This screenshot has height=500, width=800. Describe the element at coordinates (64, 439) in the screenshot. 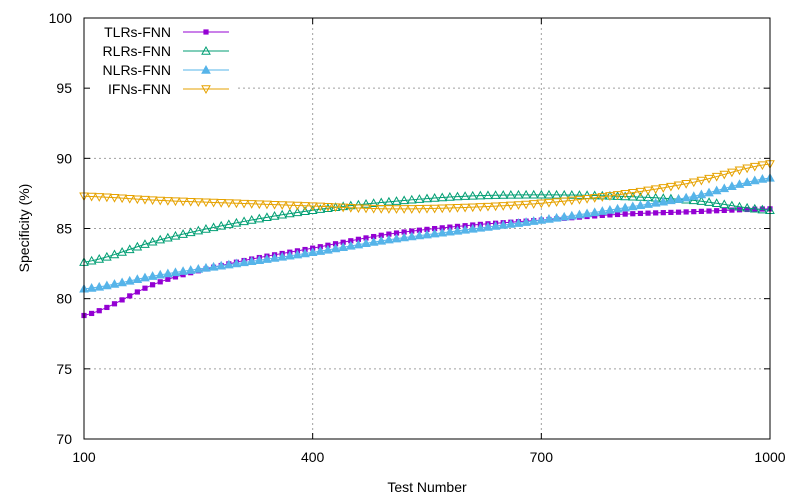

I see `y-tick-label: 70` at that location.